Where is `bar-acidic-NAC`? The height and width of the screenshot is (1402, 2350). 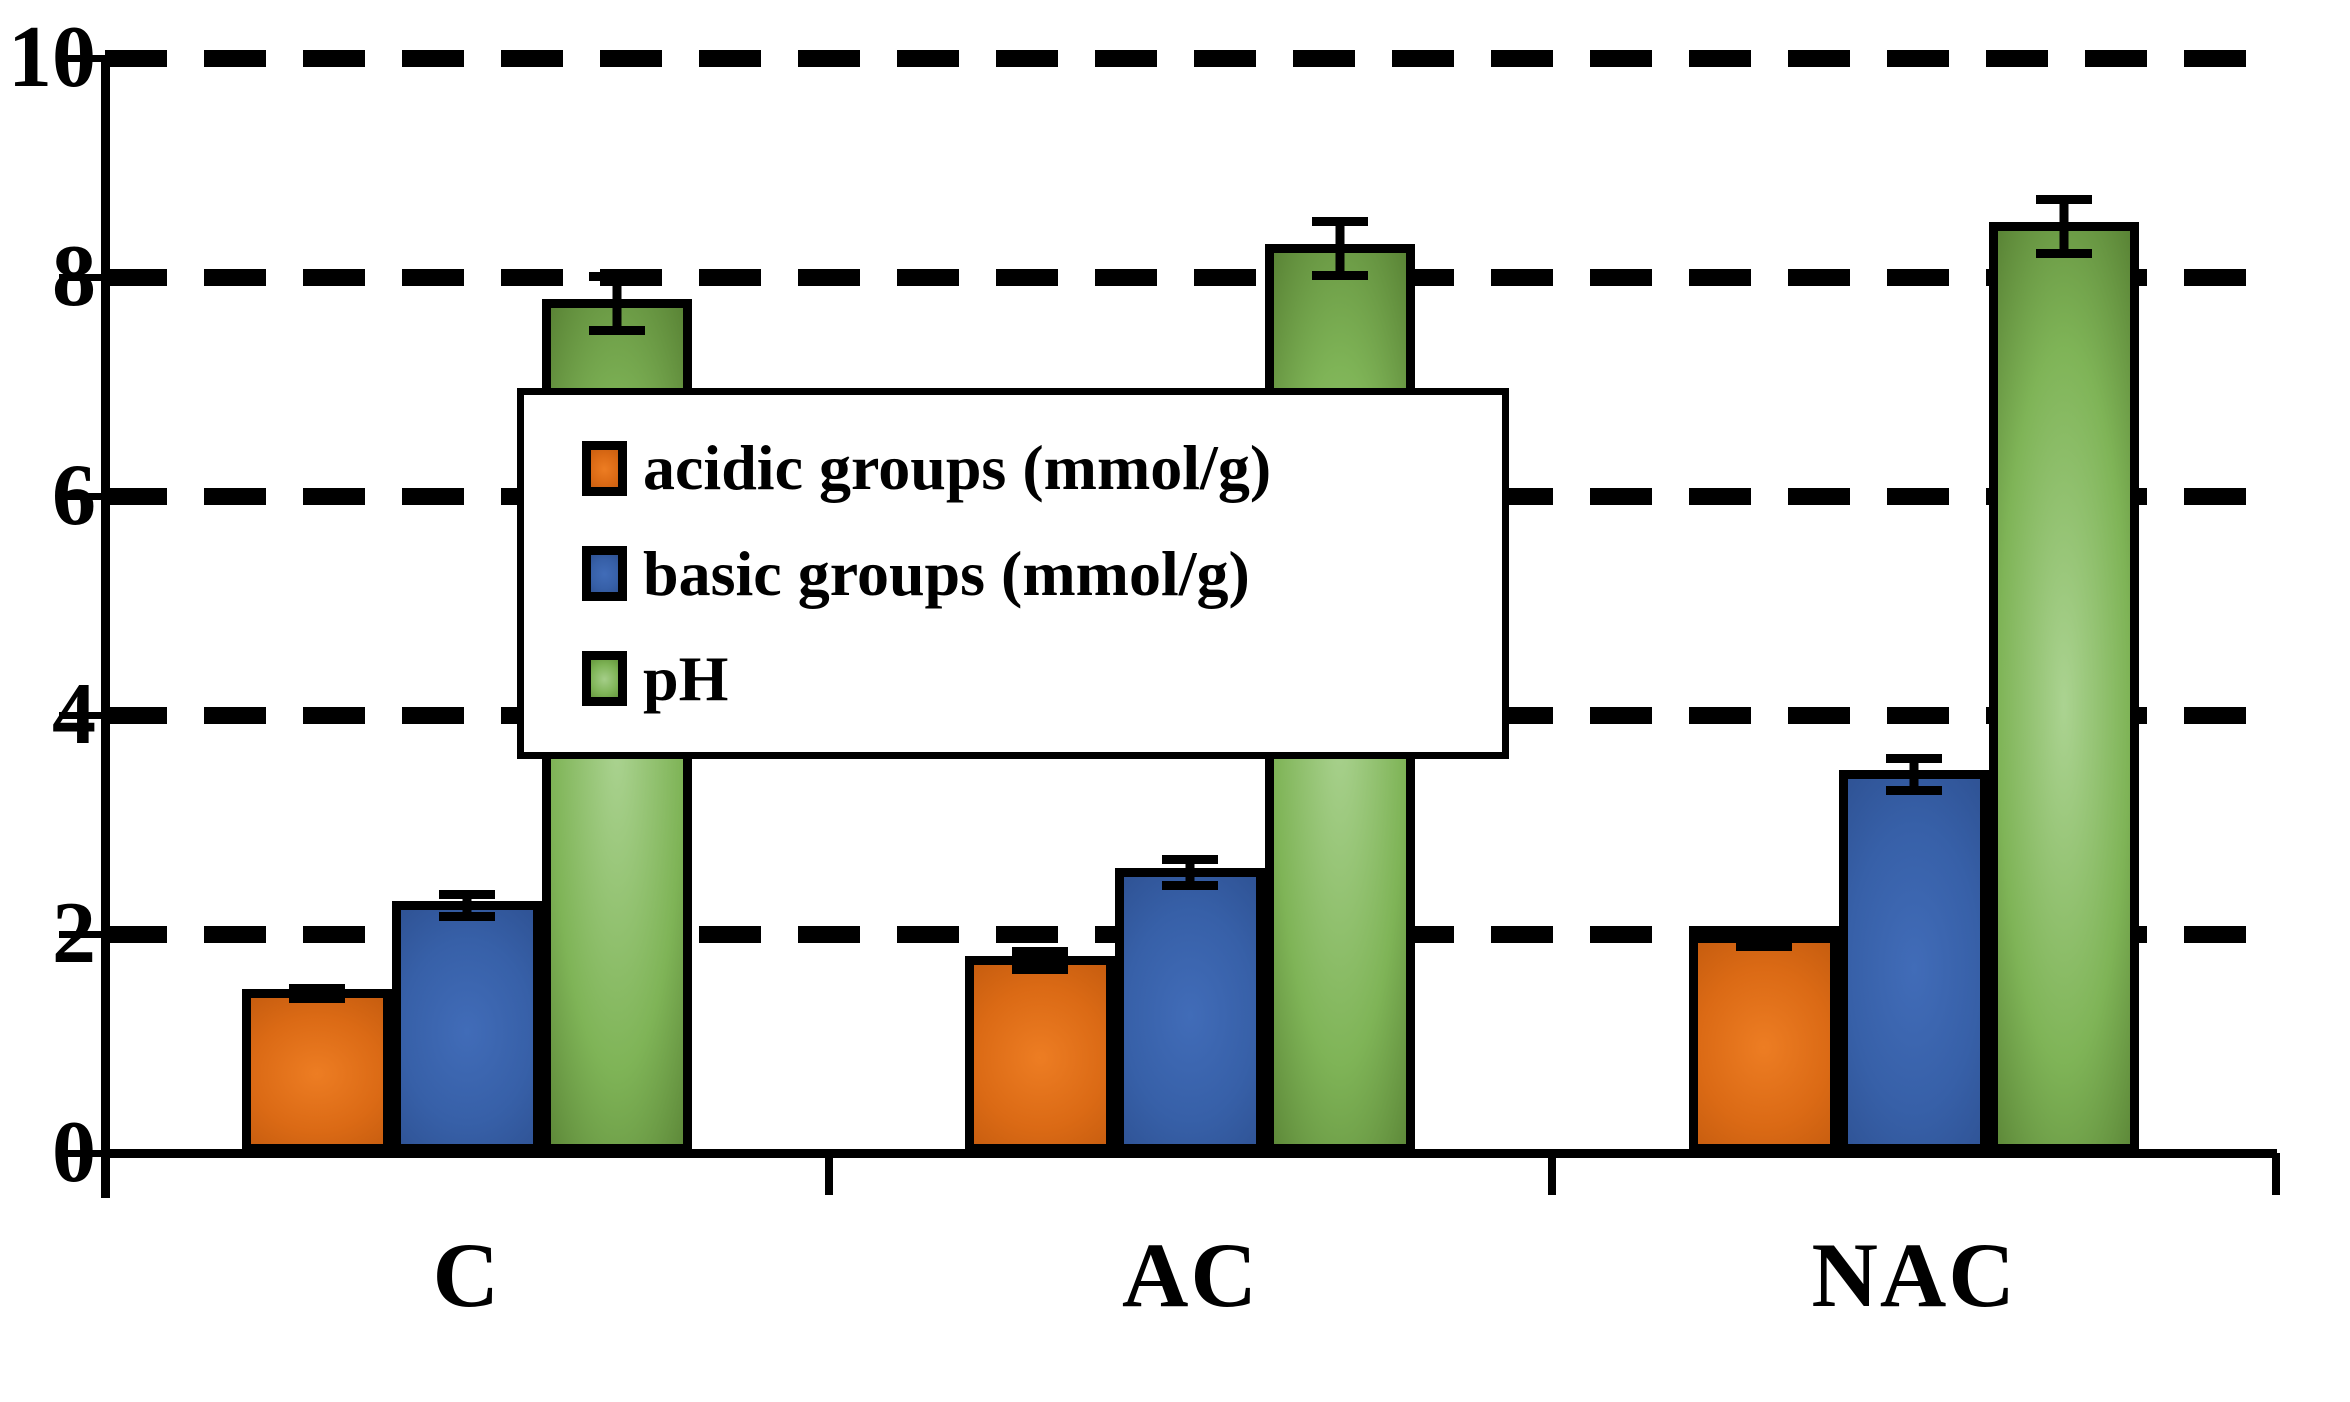
bar-acidic-NAC is located at coordinates (1764, 1039).